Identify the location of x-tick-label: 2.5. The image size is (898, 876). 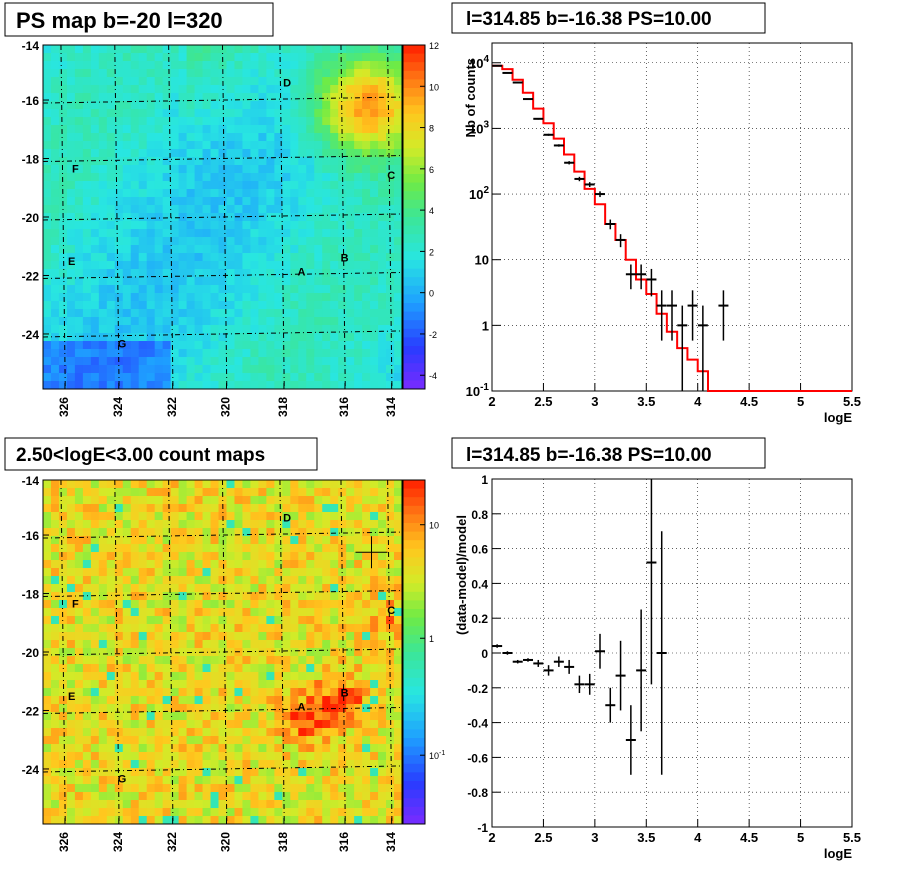
(543, 401).